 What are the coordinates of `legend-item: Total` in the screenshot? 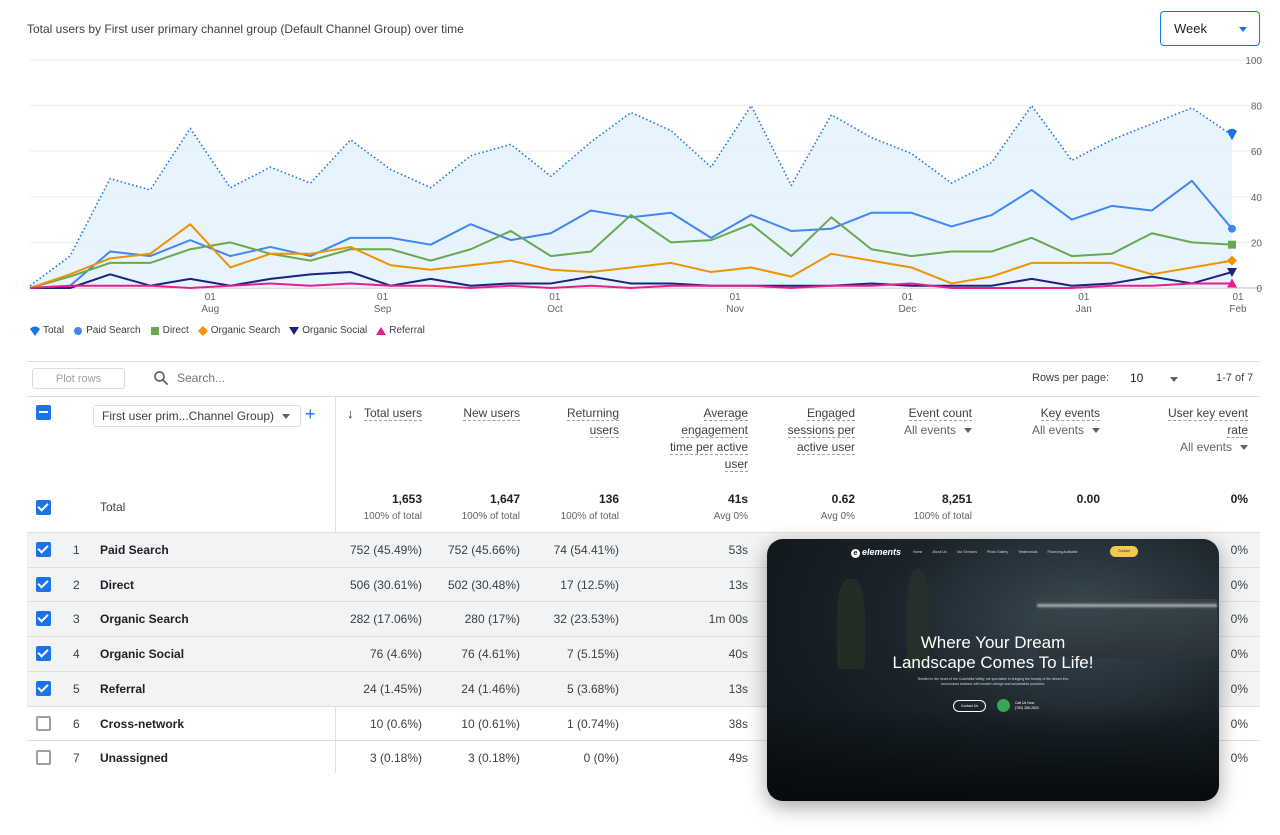 It's located at (47, 330).